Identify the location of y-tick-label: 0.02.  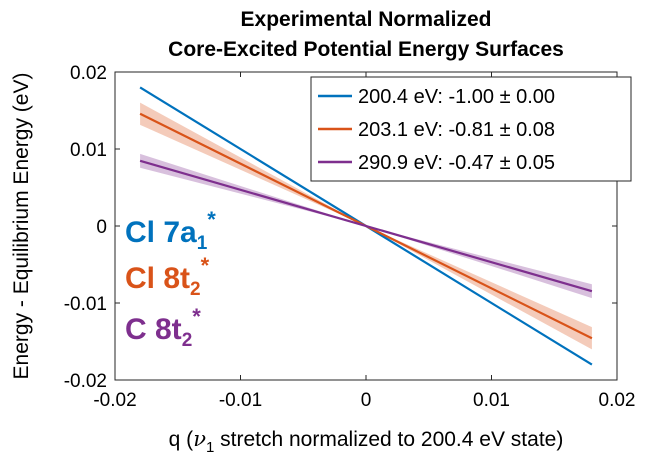
(88, 73).